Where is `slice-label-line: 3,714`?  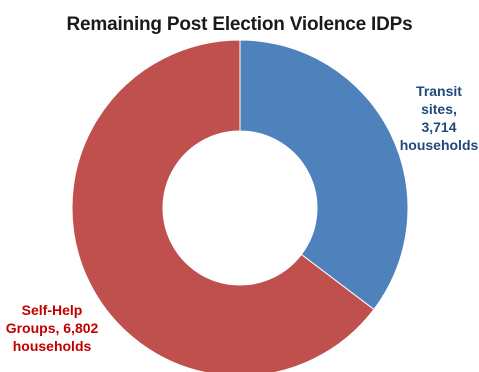
slice-label-line: 3,714 is located at coordinates (439, 127).